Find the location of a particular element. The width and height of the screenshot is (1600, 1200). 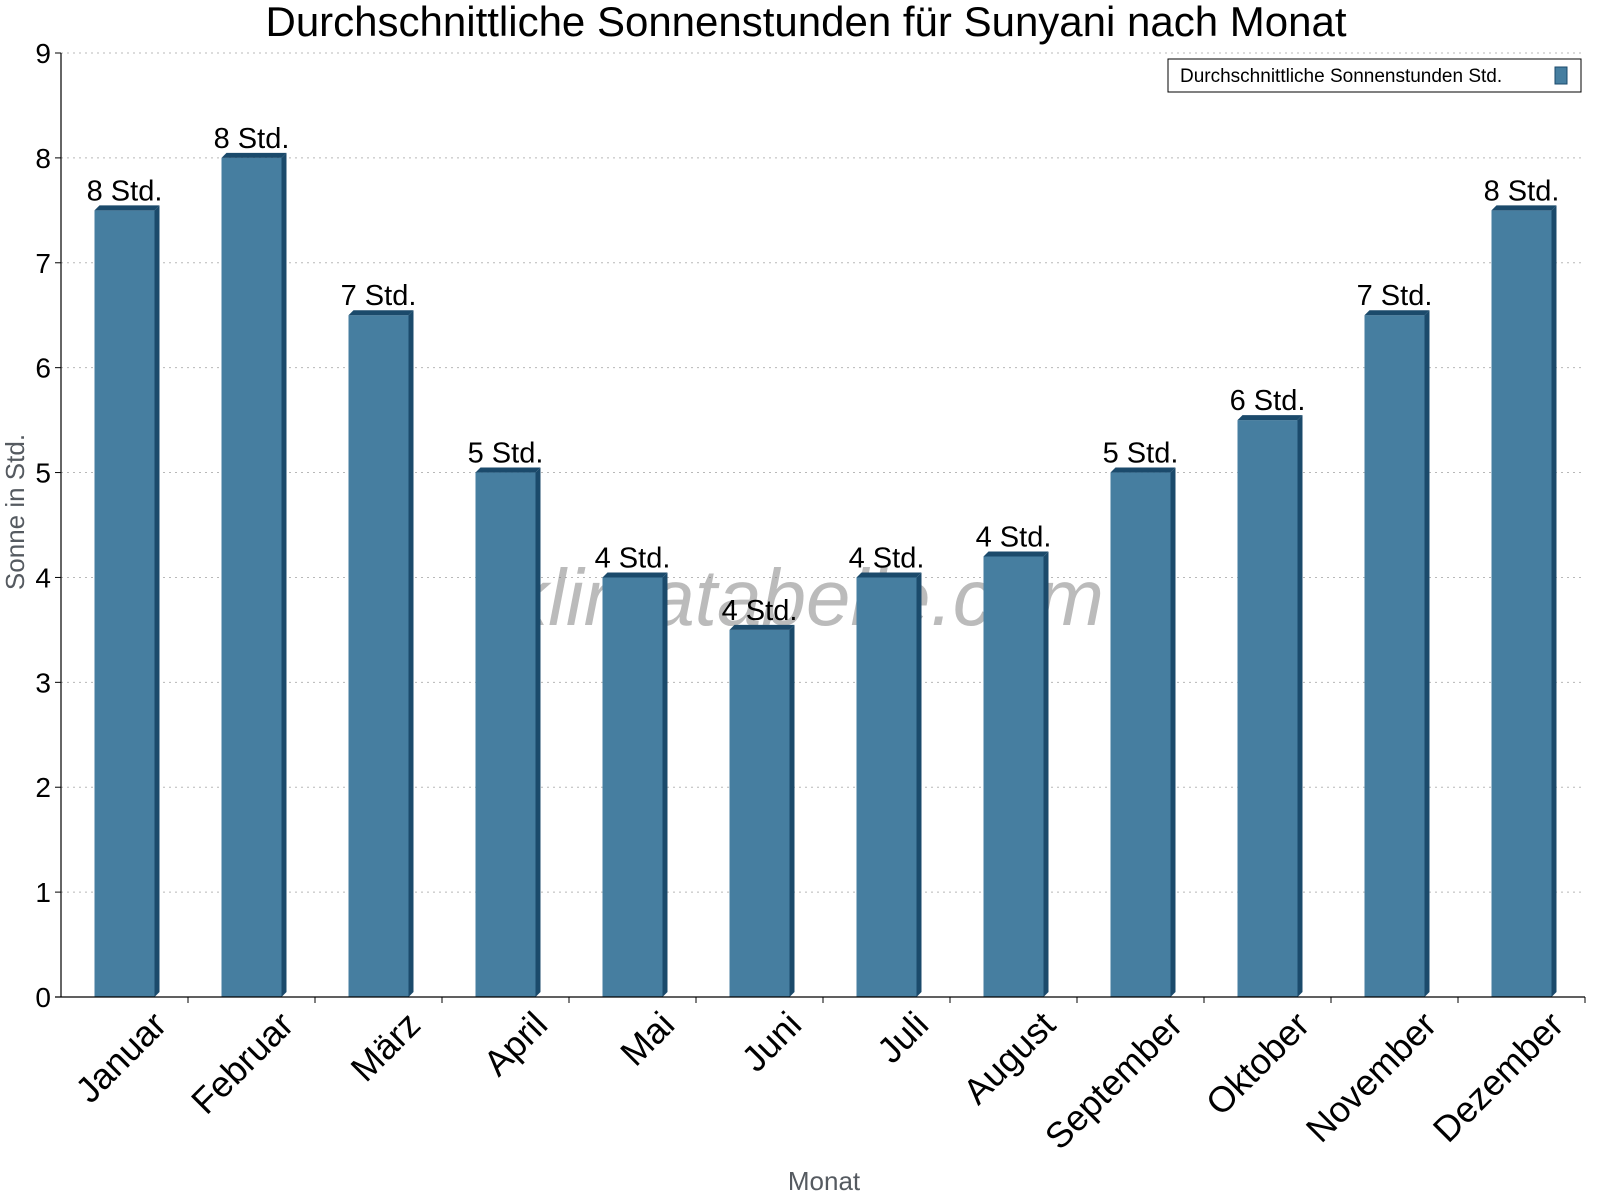

y-tick-label: 3 is located at coordinates (43, 682).